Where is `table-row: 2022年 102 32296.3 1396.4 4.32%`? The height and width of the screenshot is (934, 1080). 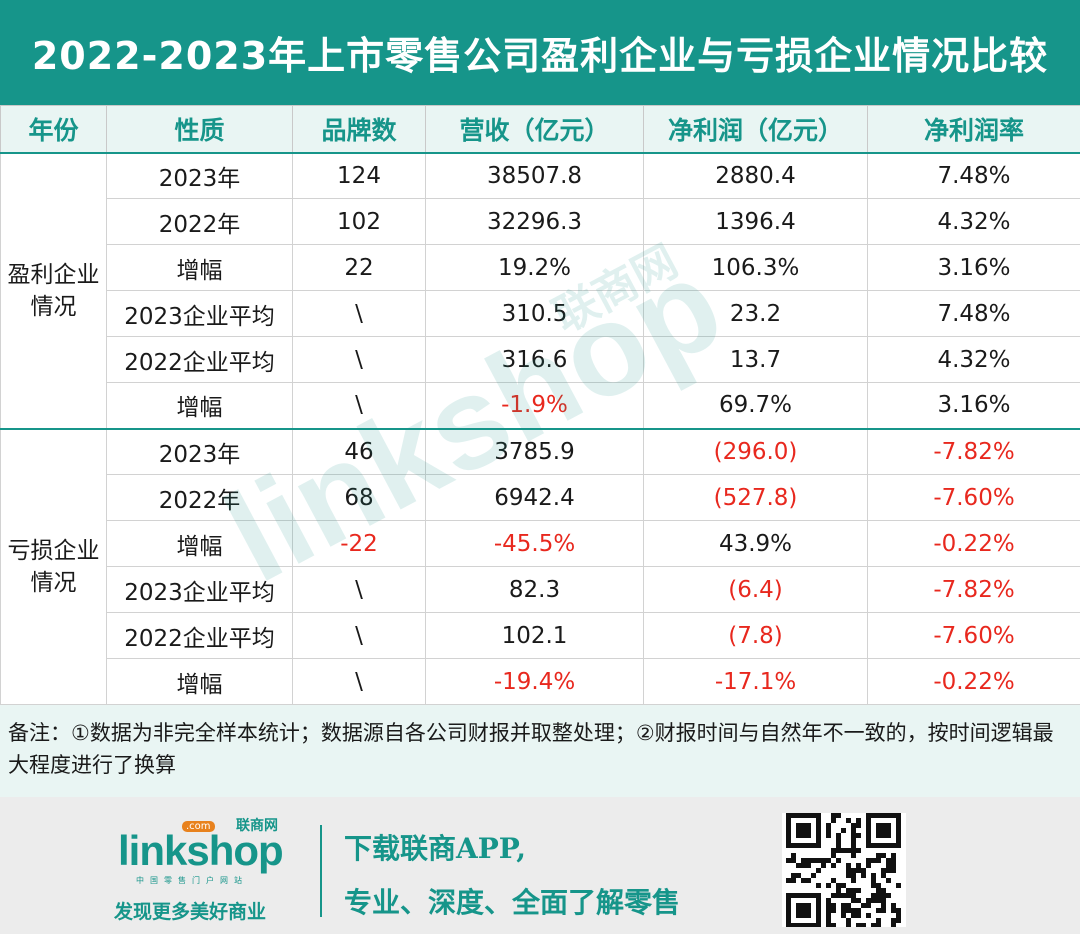
table-row: 2022年 102 32296.3 1396.4 4.32% is located at coordinates (540, 221).